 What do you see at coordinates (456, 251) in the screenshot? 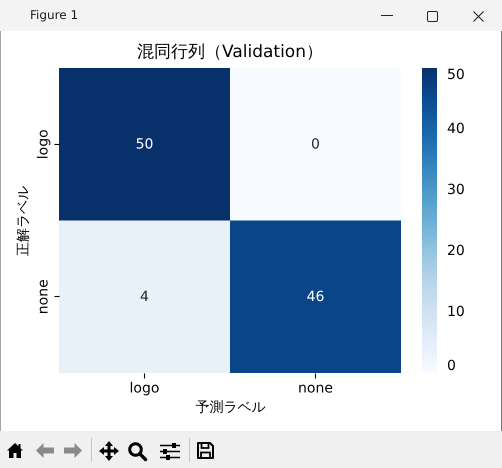
I see `color-bar-label: 20` at bounding box center [456, 251].